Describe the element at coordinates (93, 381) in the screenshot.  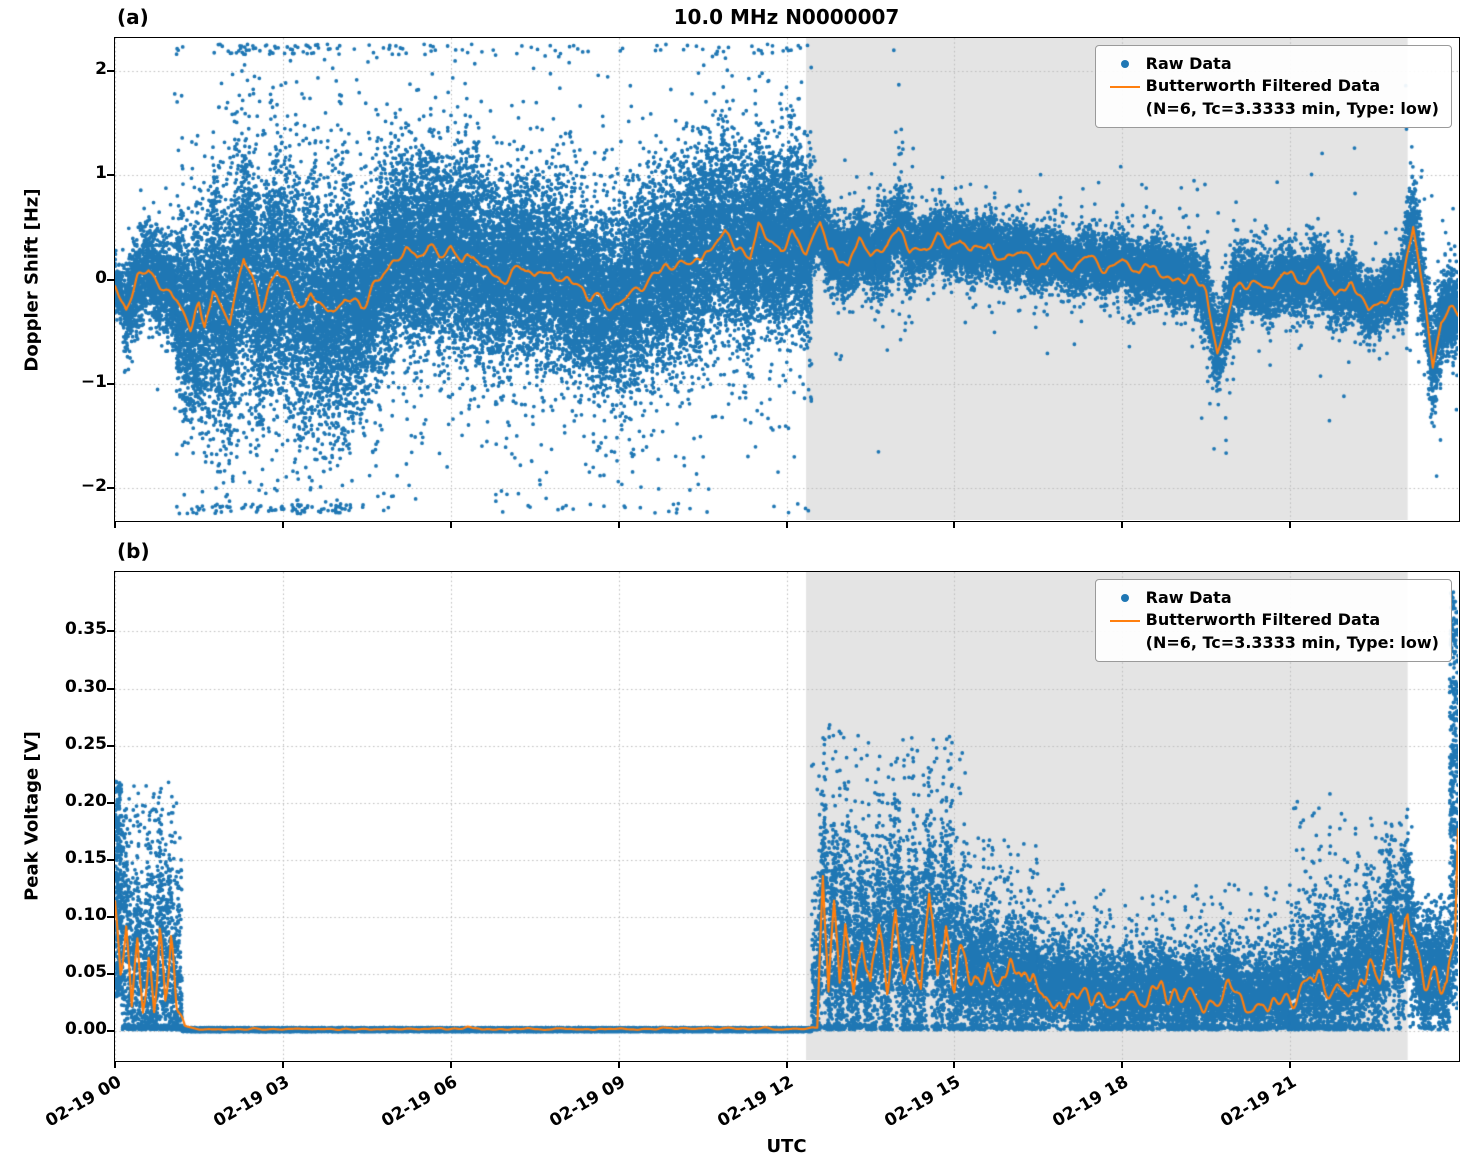
I see `y-tick-label: −1` at that location.